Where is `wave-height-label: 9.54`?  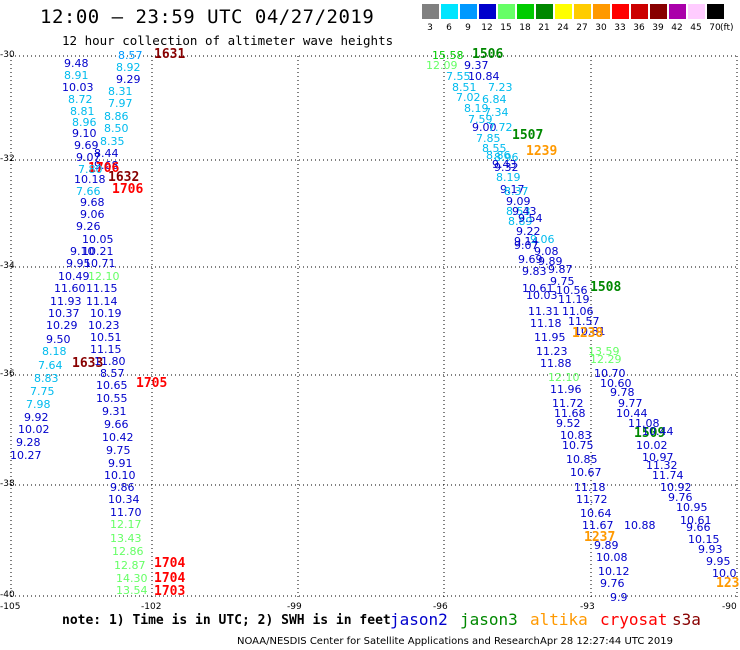
wave-height-label: 9.54 is located at coordinates (530, 218).